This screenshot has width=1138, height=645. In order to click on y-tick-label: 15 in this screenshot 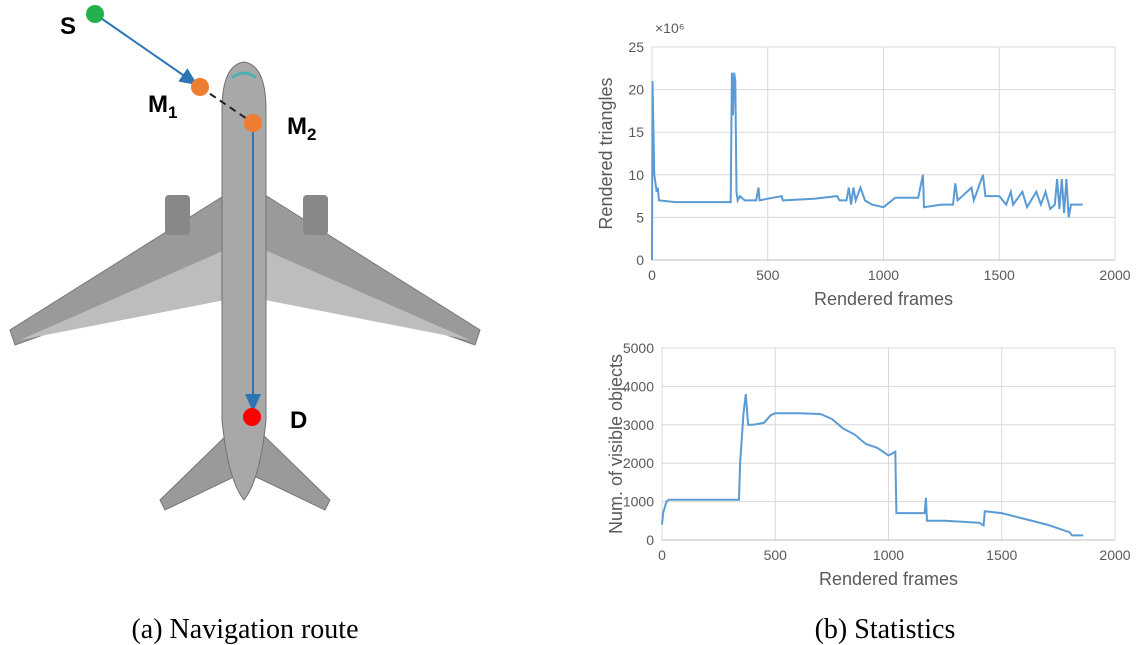, I will do `click(636, 132)`.